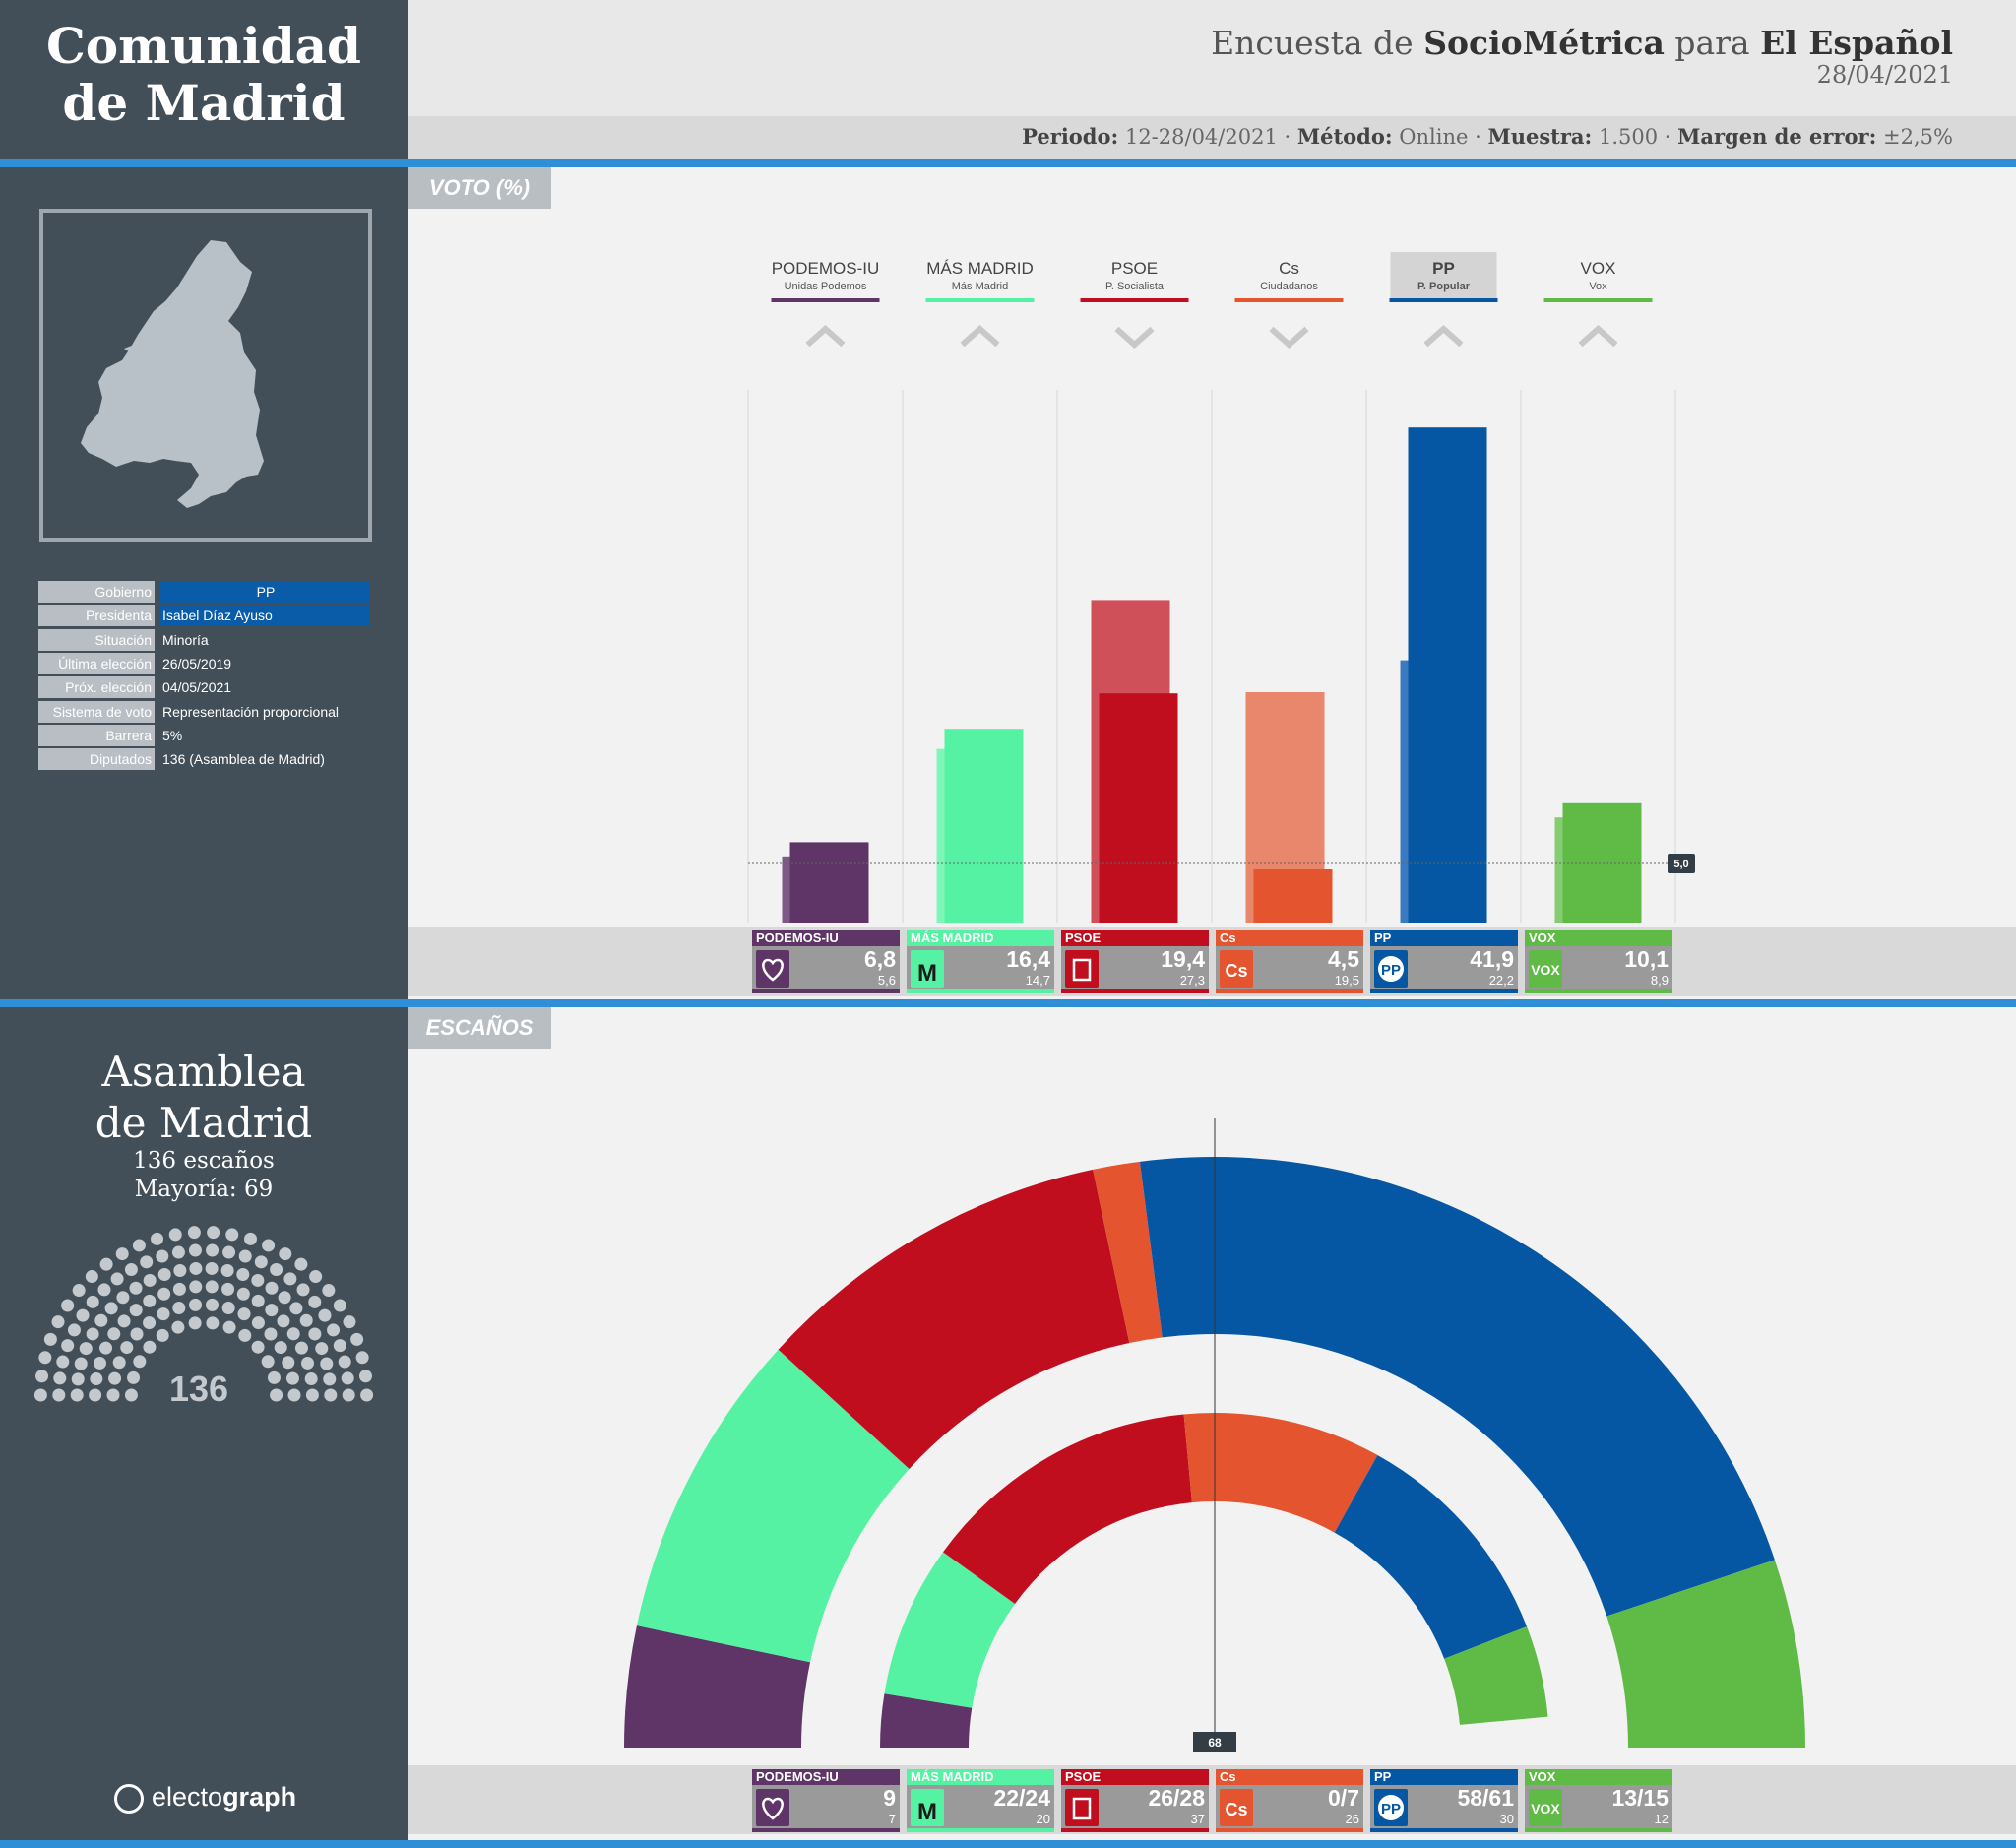 Image resolution: width=2016 pixels, height=1848 pixels. I want to click on info-value: PP, so click(264, 592).